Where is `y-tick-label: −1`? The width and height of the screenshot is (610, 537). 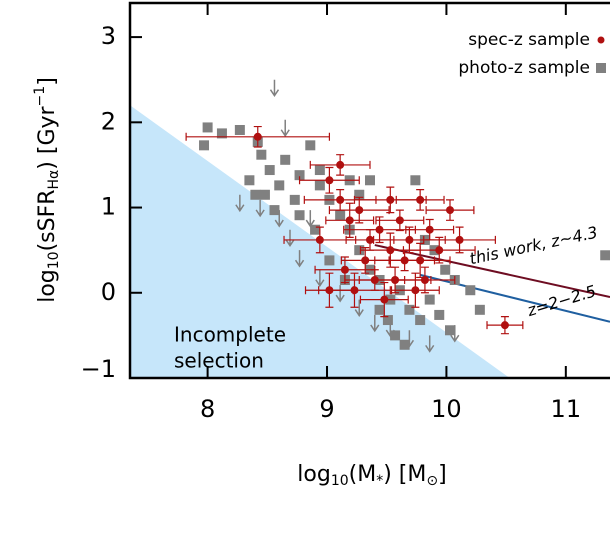
y-tick-label: −1 is located at coordinates (98, 369).